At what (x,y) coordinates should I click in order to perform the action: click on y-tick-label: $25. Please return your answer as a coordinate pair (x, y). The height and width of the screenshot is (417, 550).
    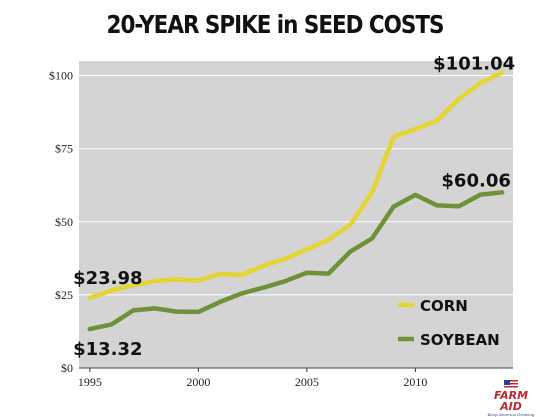
    Looking at the image, I should click on (64, 295).